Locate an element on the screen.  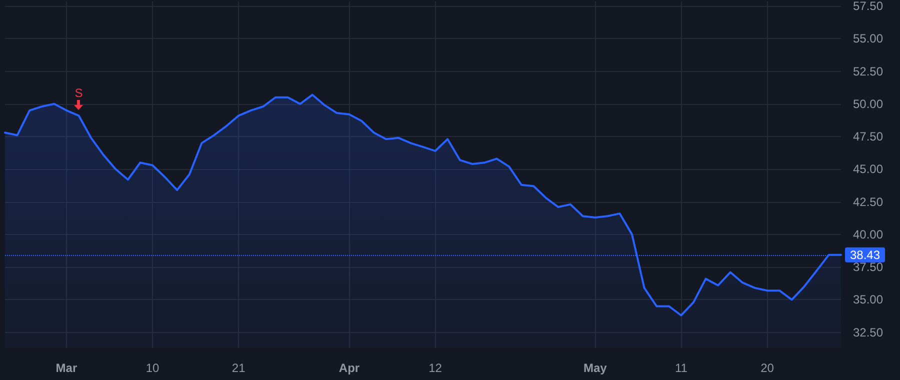
y-tick-label: 52.50 is located at coordinates (868, 71).